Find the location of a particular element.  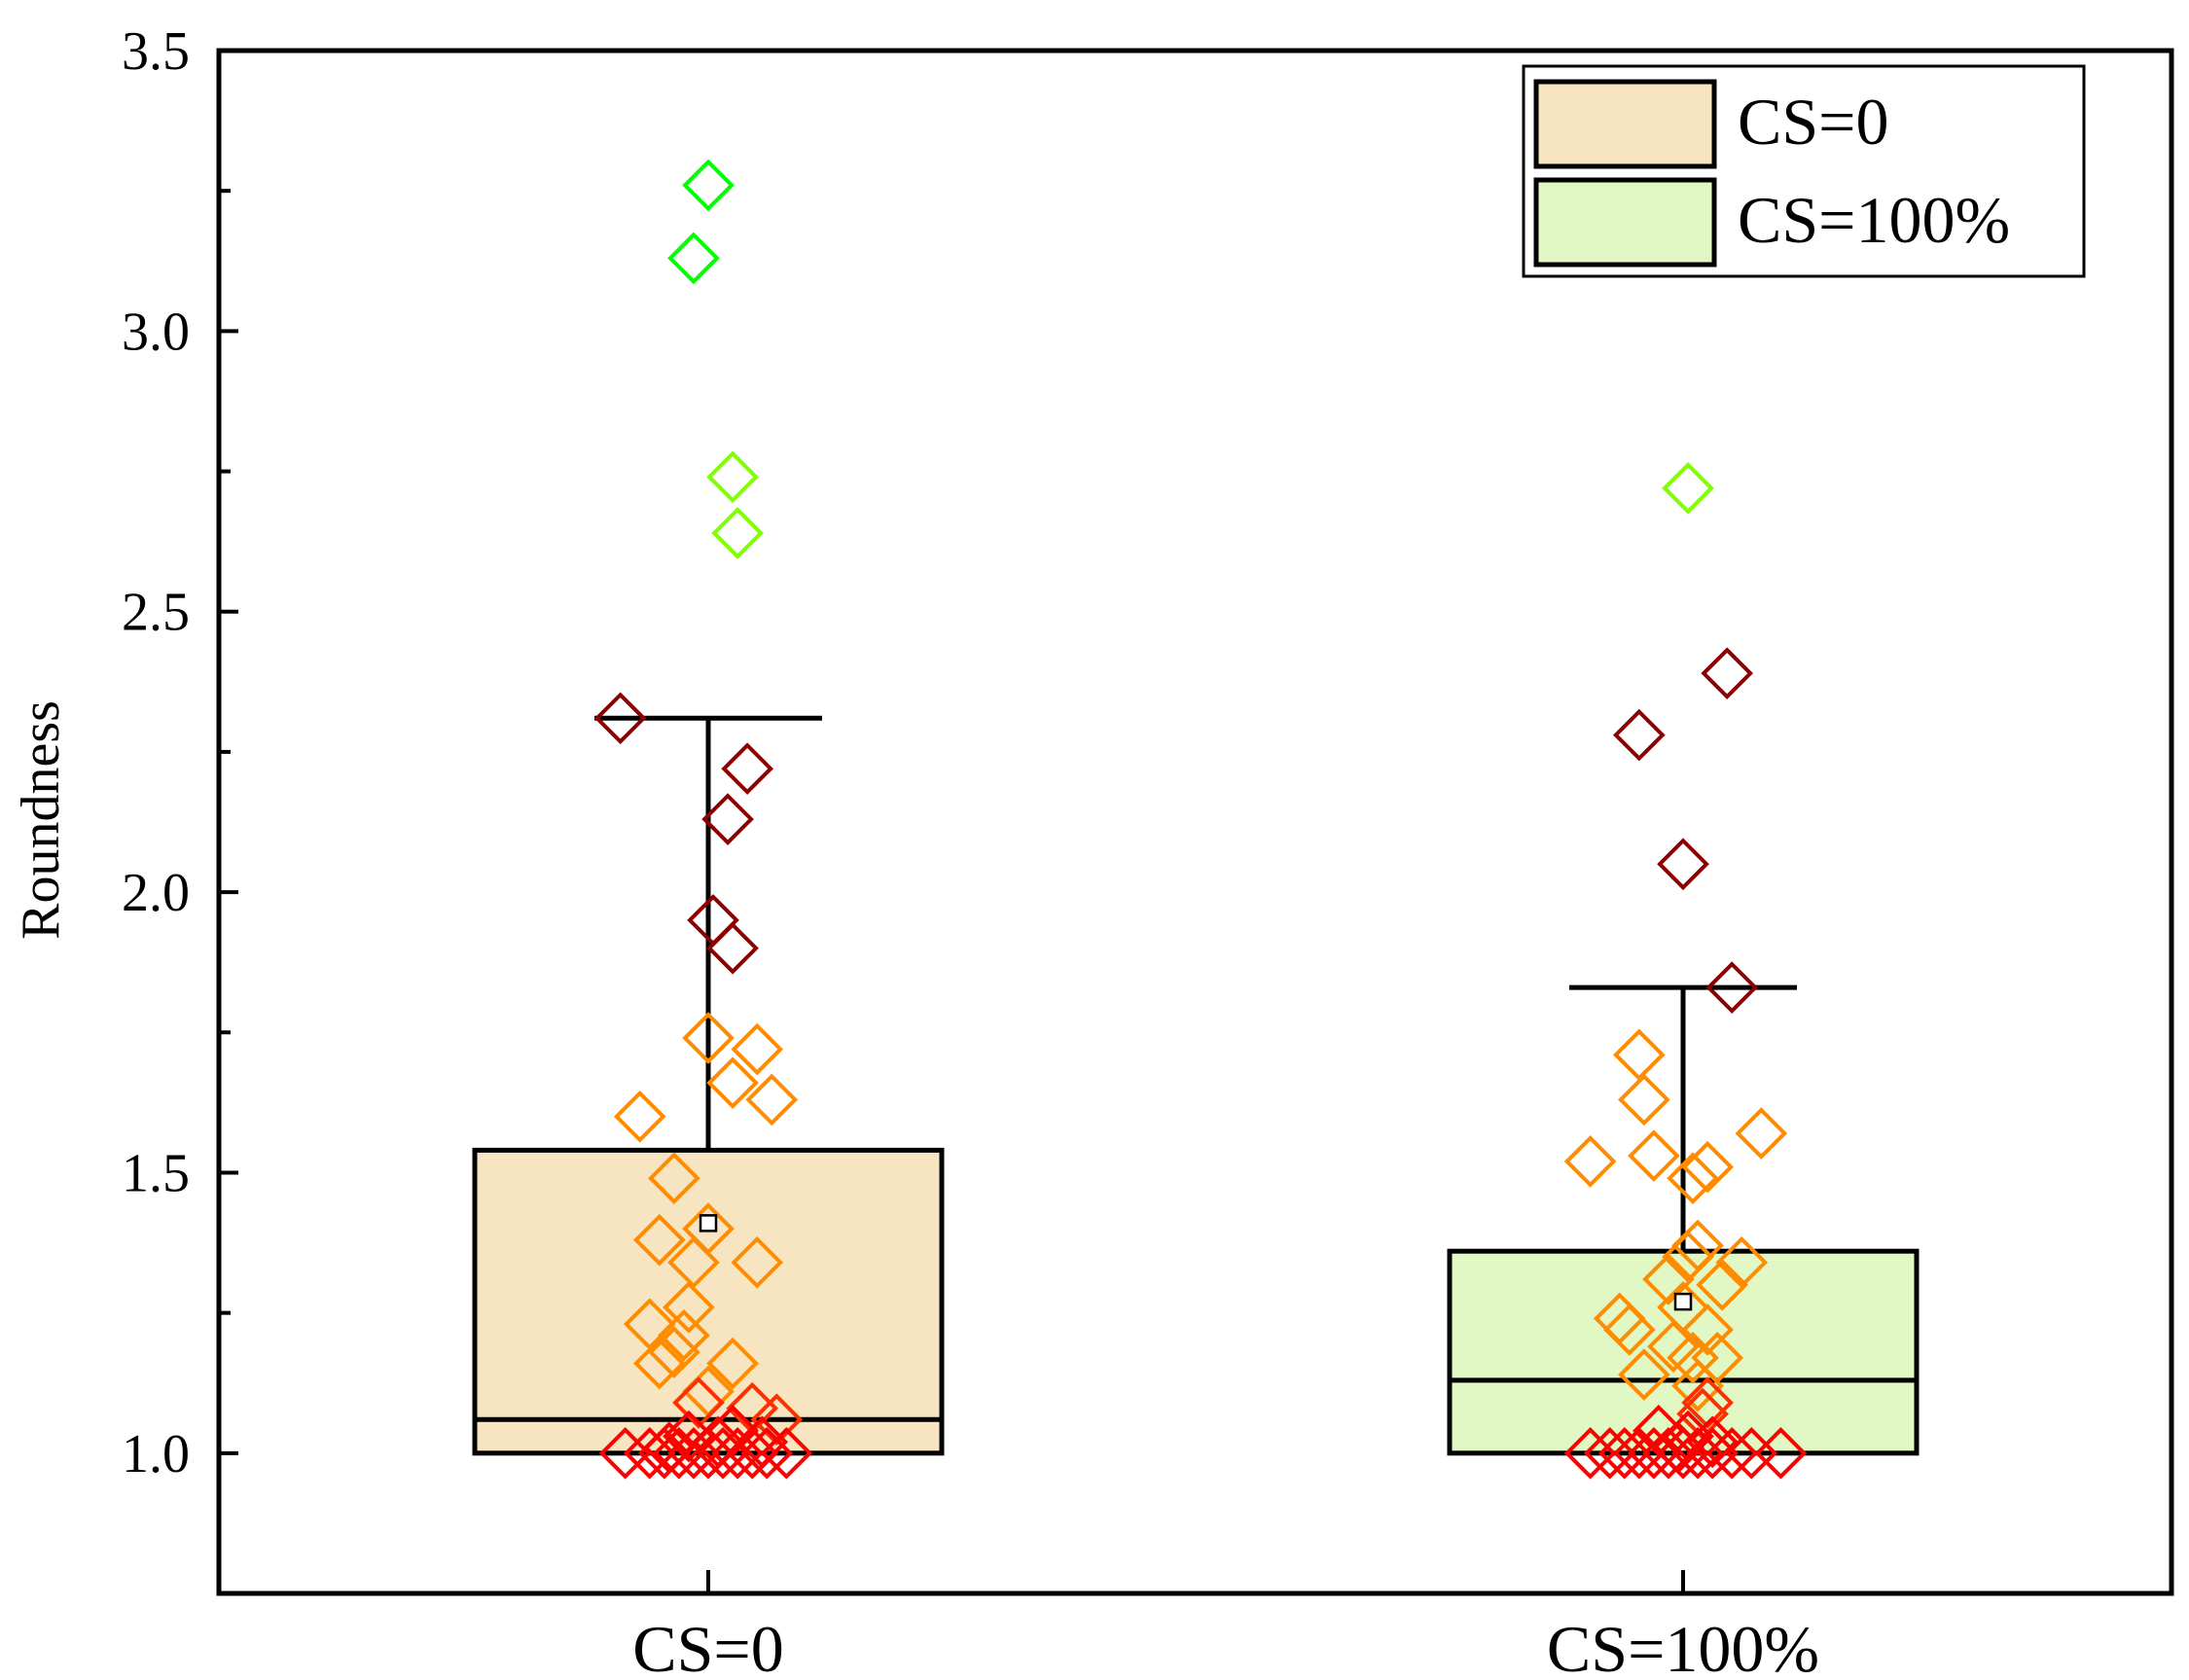

x-tick-label: CS=0 is located at coordinates (708, 1646).